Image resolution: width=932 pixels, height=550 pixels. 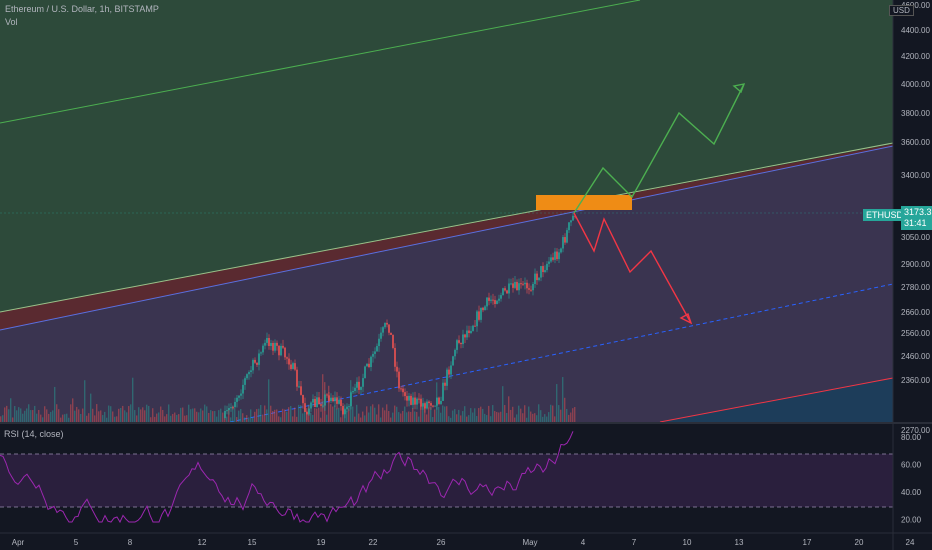 I want to click on time-tick-label: 17, so click(x=807, y=542).